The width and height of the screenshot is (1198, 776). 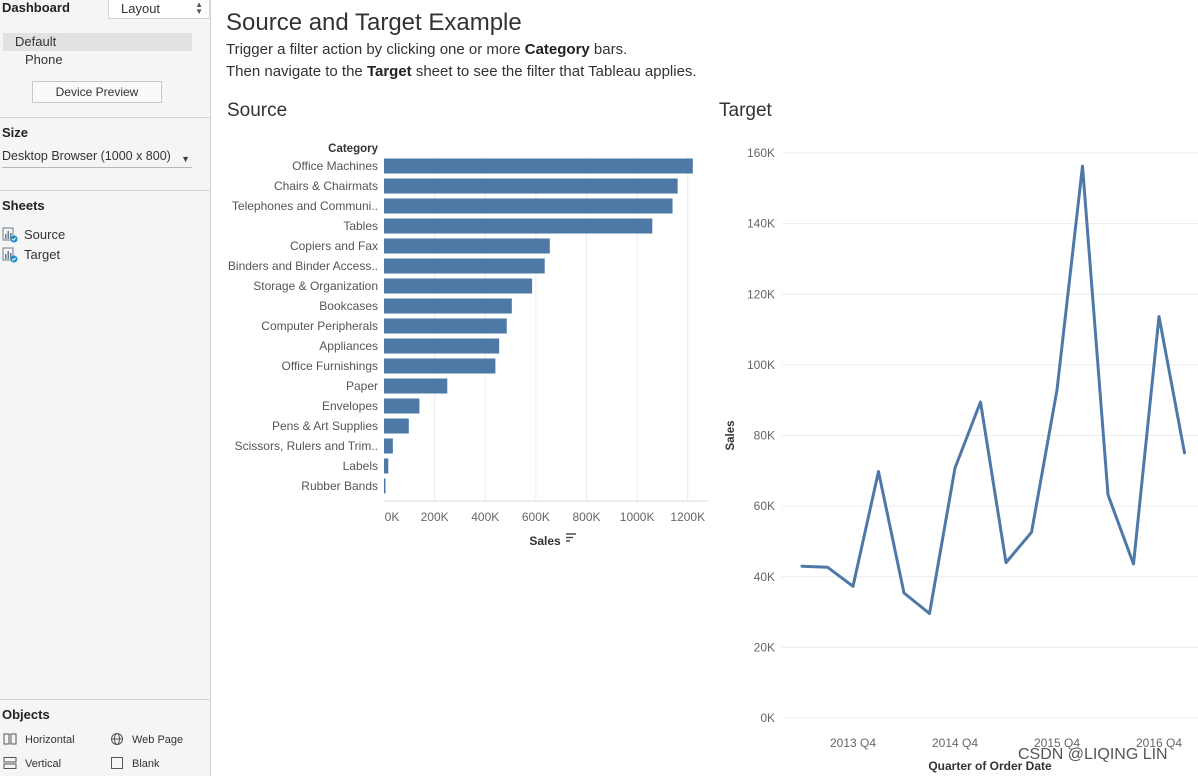 What do you see at coordinates (360, 226) in the screenshot?
I see `category-label: Tables` at bounding box center [360, 226].